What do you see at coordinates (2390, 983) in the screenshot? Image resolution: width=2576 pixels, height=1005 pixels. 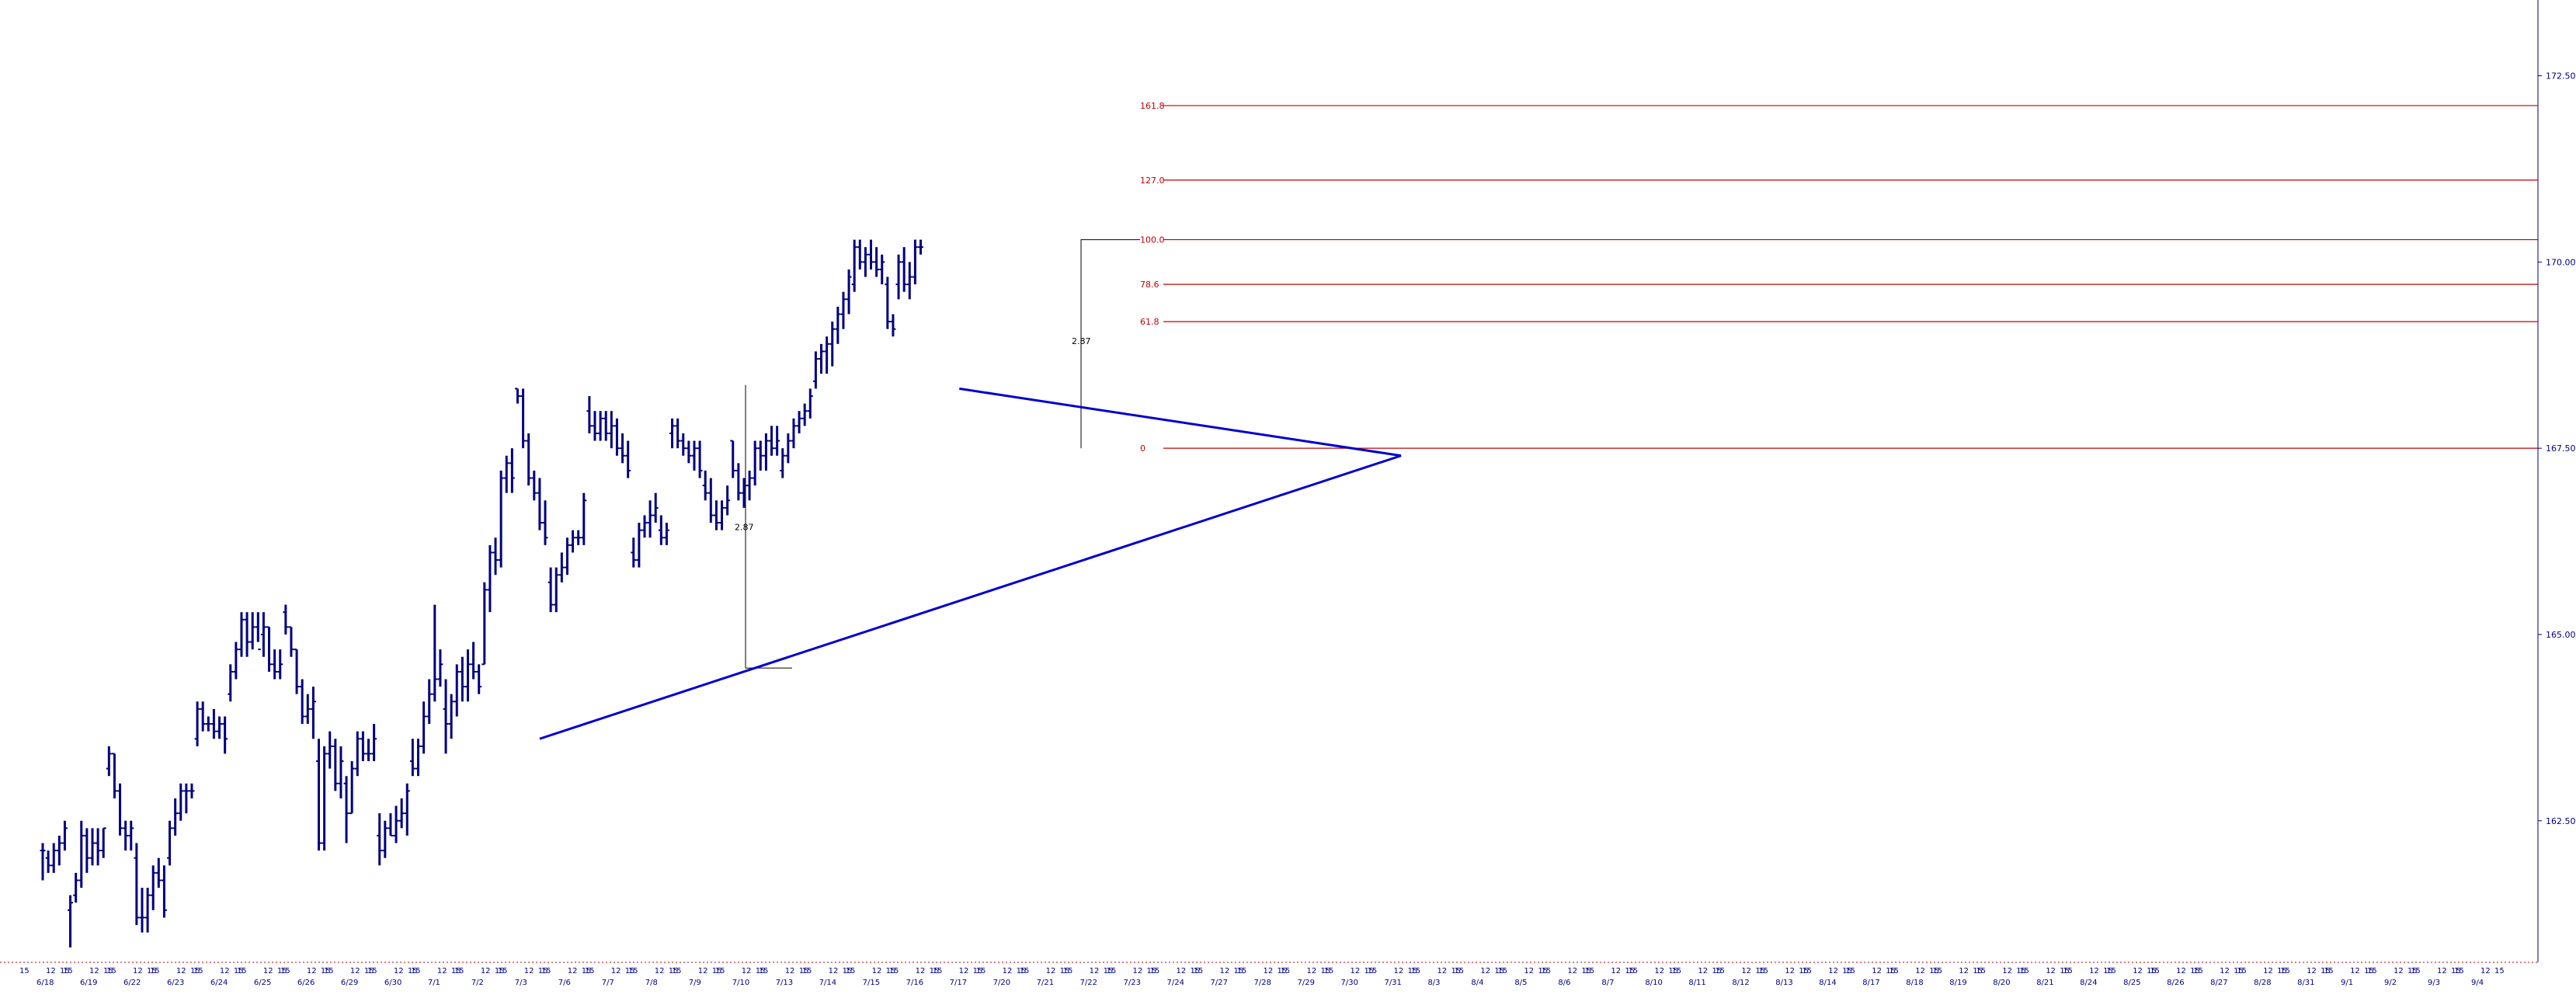 I see `x-date-label: 9/2` at bounding box center [2390, 983].